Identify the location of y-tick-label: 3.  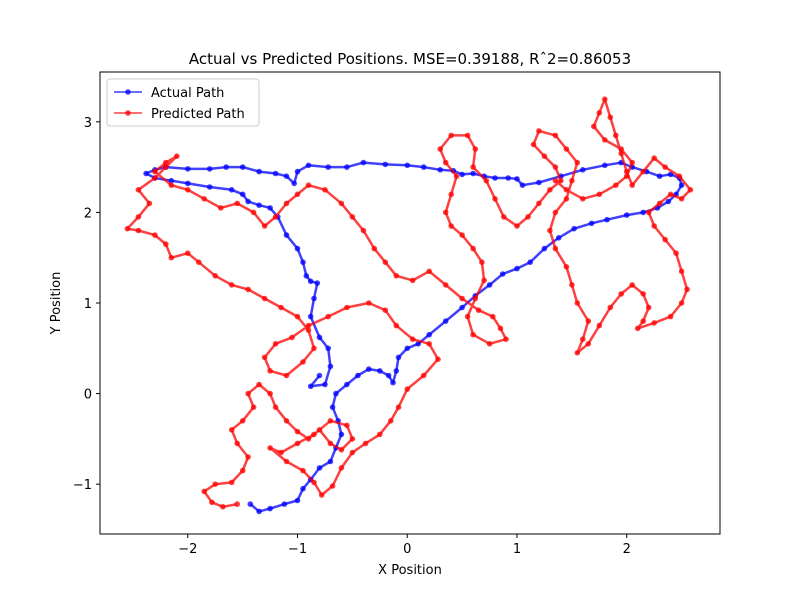
(88, 123).